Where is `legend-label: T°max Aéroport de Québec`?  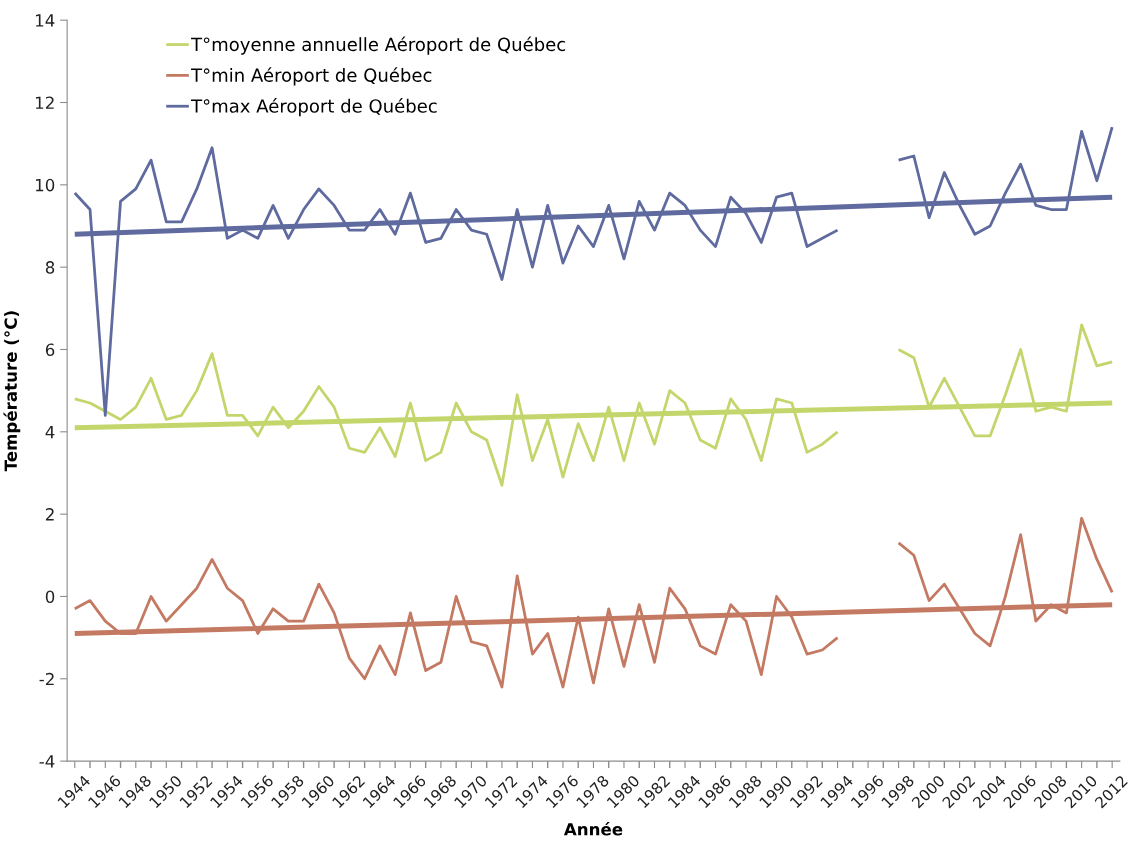
legend-label: T°max Aéroport de Québec is located at coordinates (314, 107).